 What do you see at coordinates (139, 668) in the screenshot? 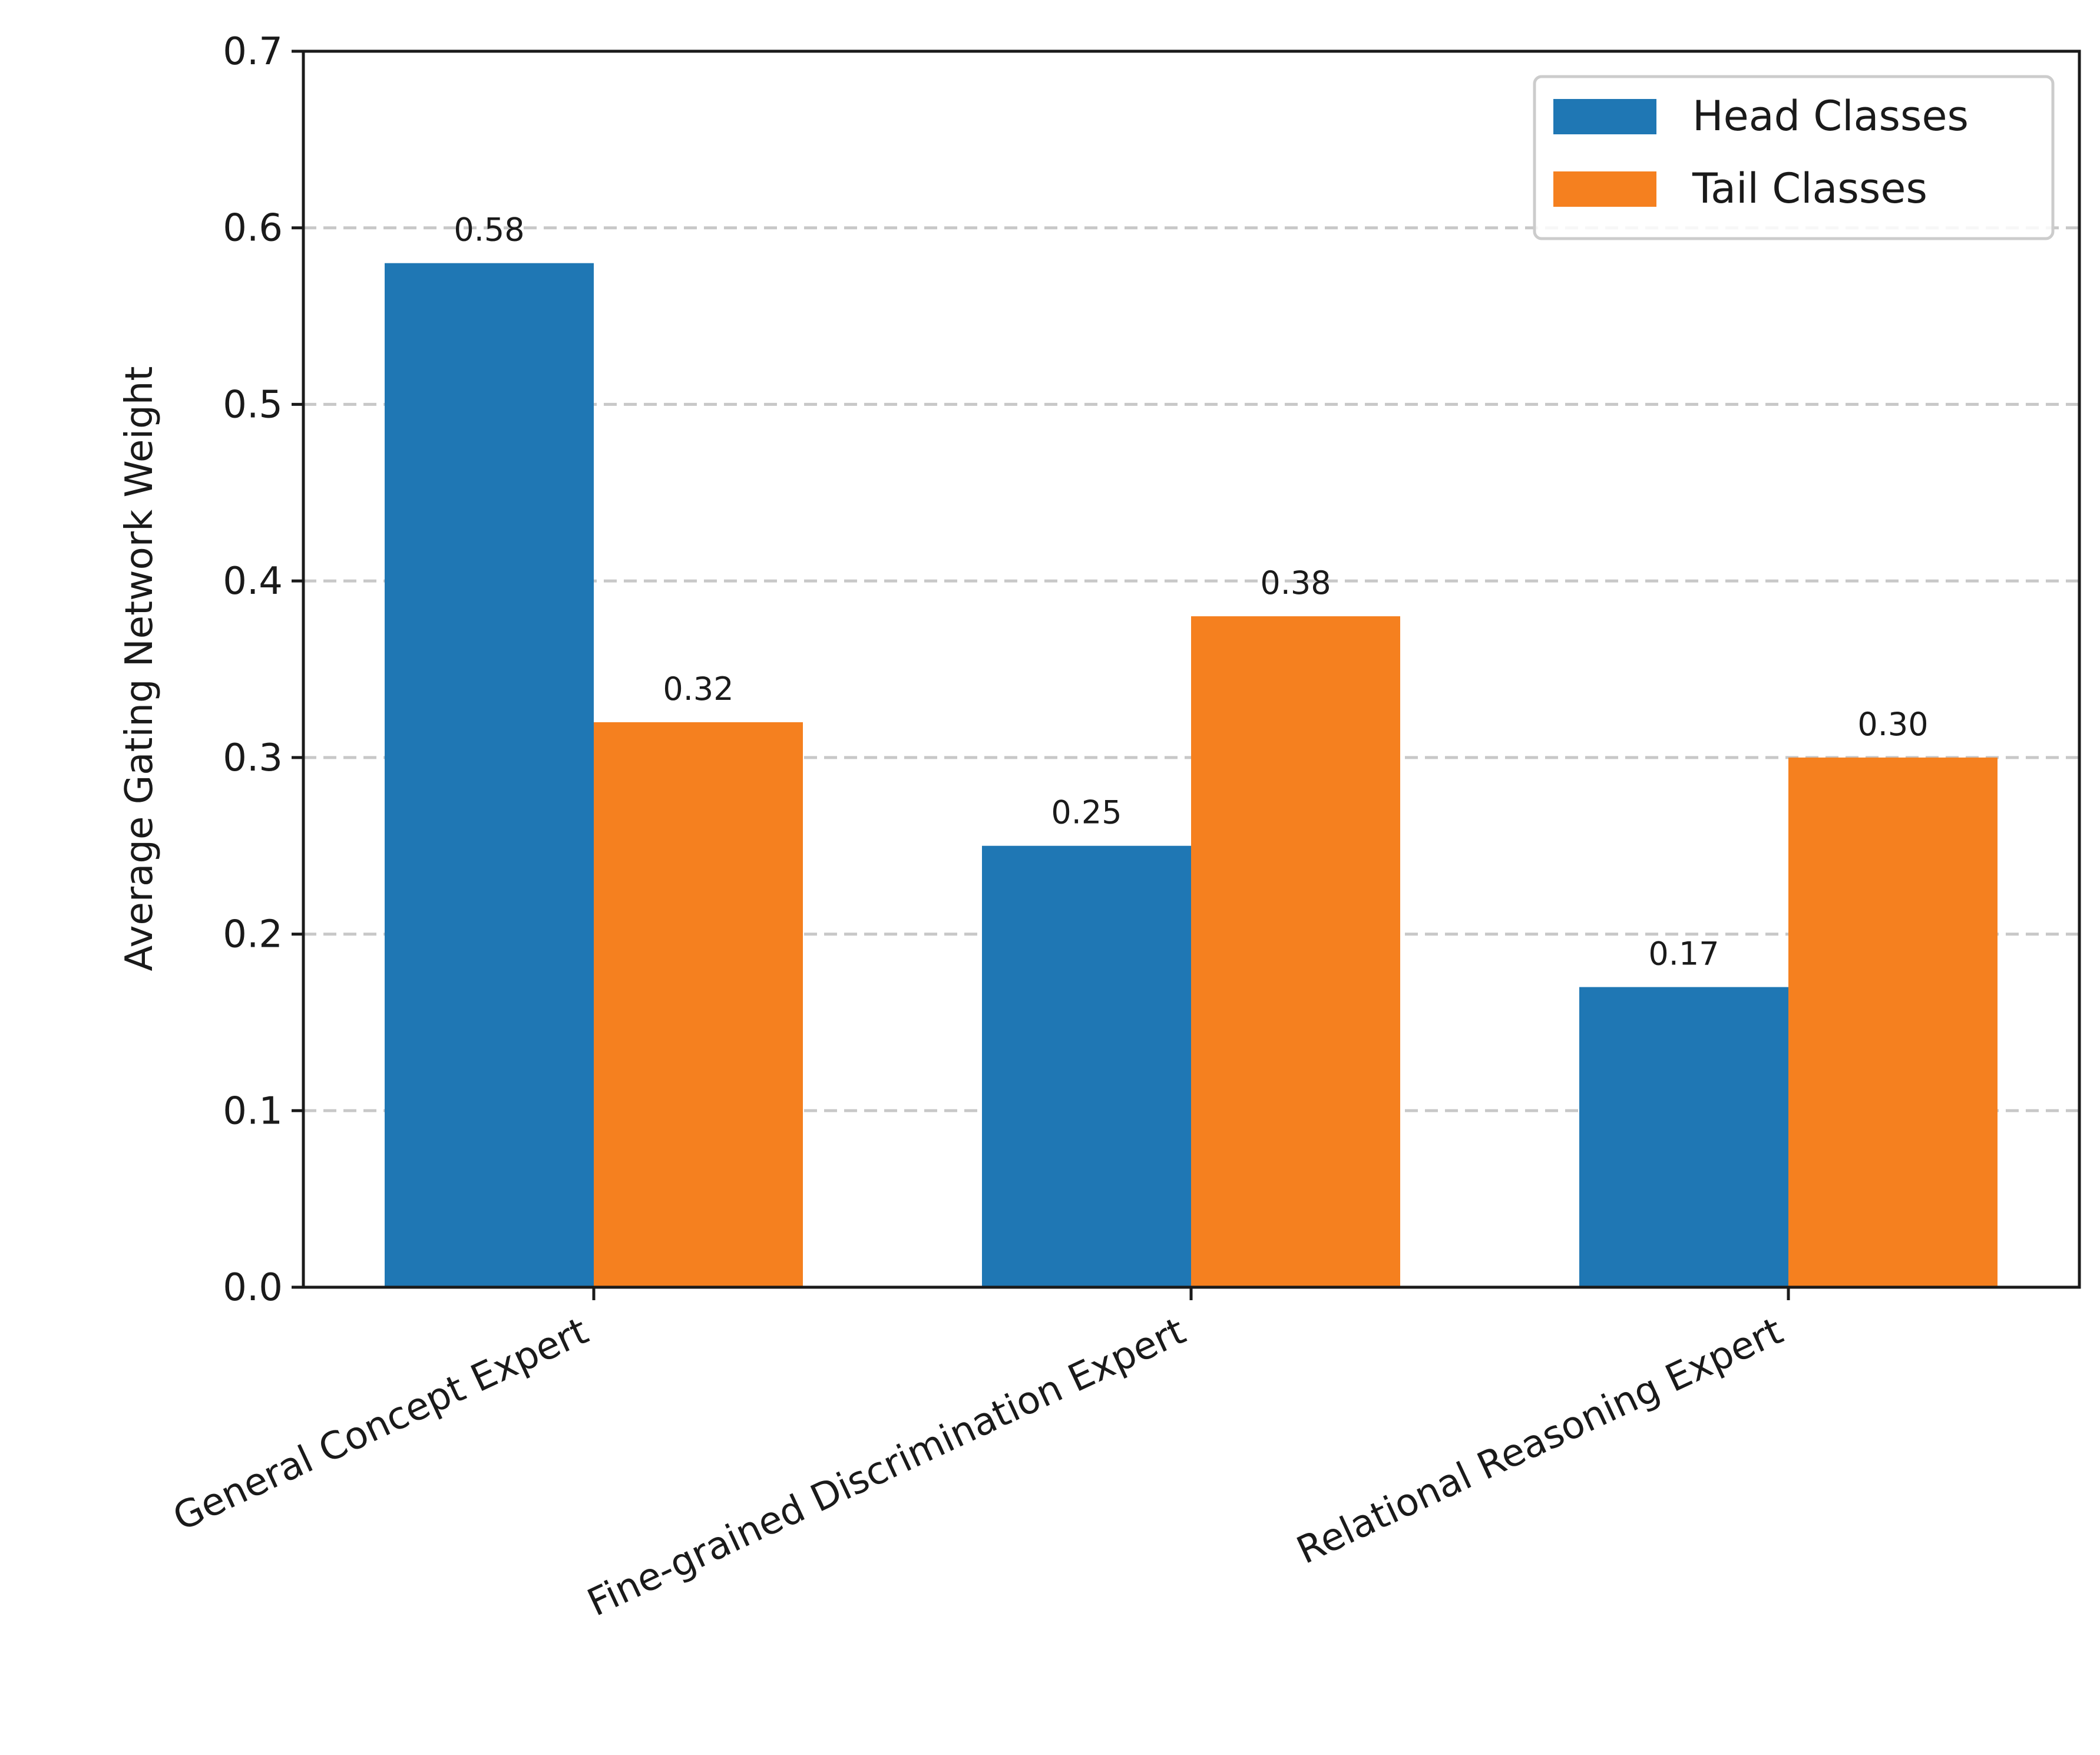
I see `y-axis-label: Average Gating Network Weight` at bounding box center [139, 668].